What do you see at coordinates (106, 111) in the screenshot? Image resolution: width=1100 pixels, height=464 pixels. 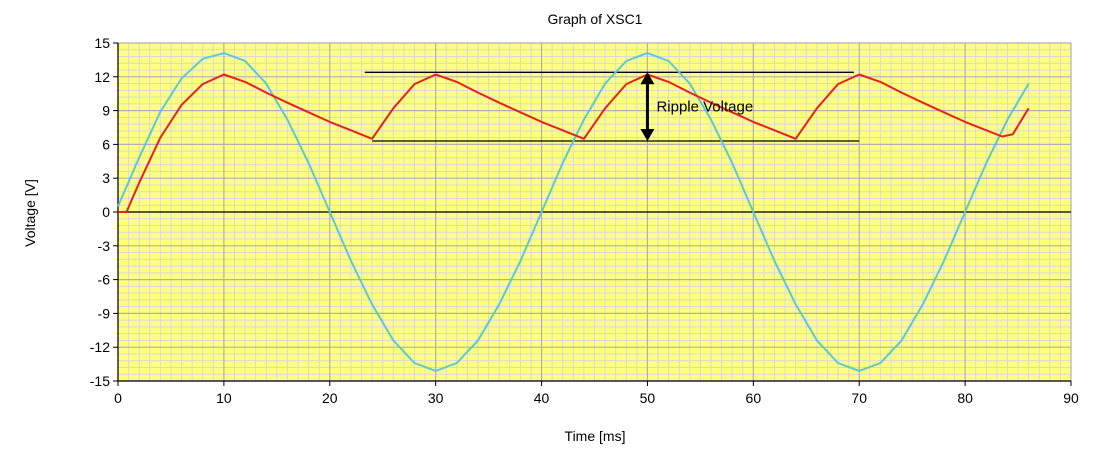 I see `y-tick-label: 9` at bounding box center [106, 111].